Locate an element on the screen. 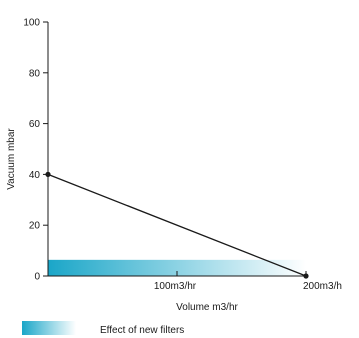 The height and width of the screenshot is (338, 359). y-tick-label: 20 is located at coordinates (35, 226).